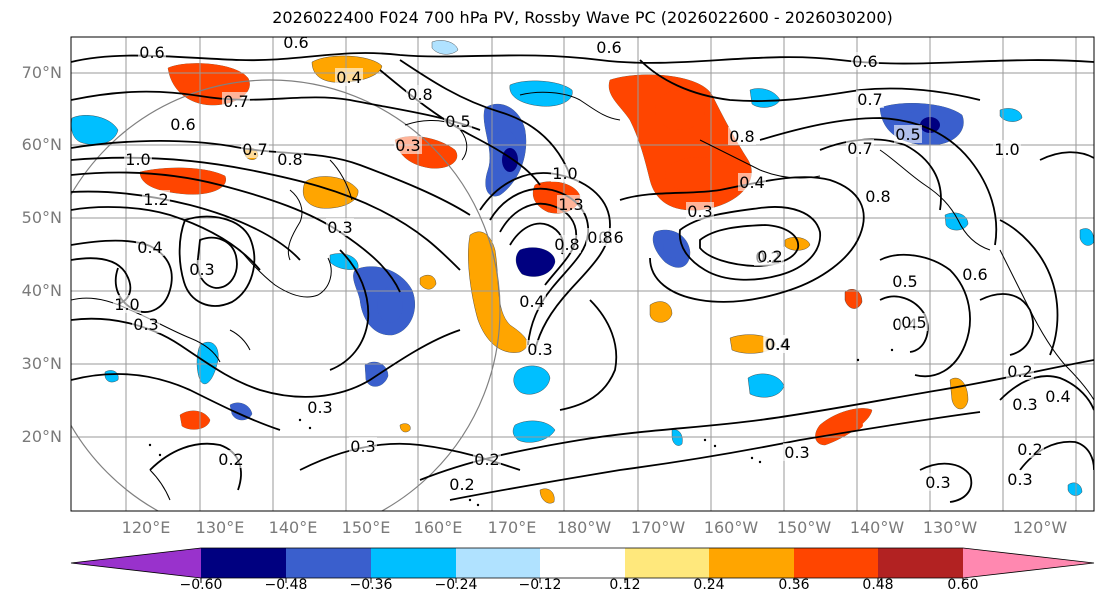  Describe the element at coordinates (877, 527) in the screenshot. I see `longitude-label: 140°W` at that location.